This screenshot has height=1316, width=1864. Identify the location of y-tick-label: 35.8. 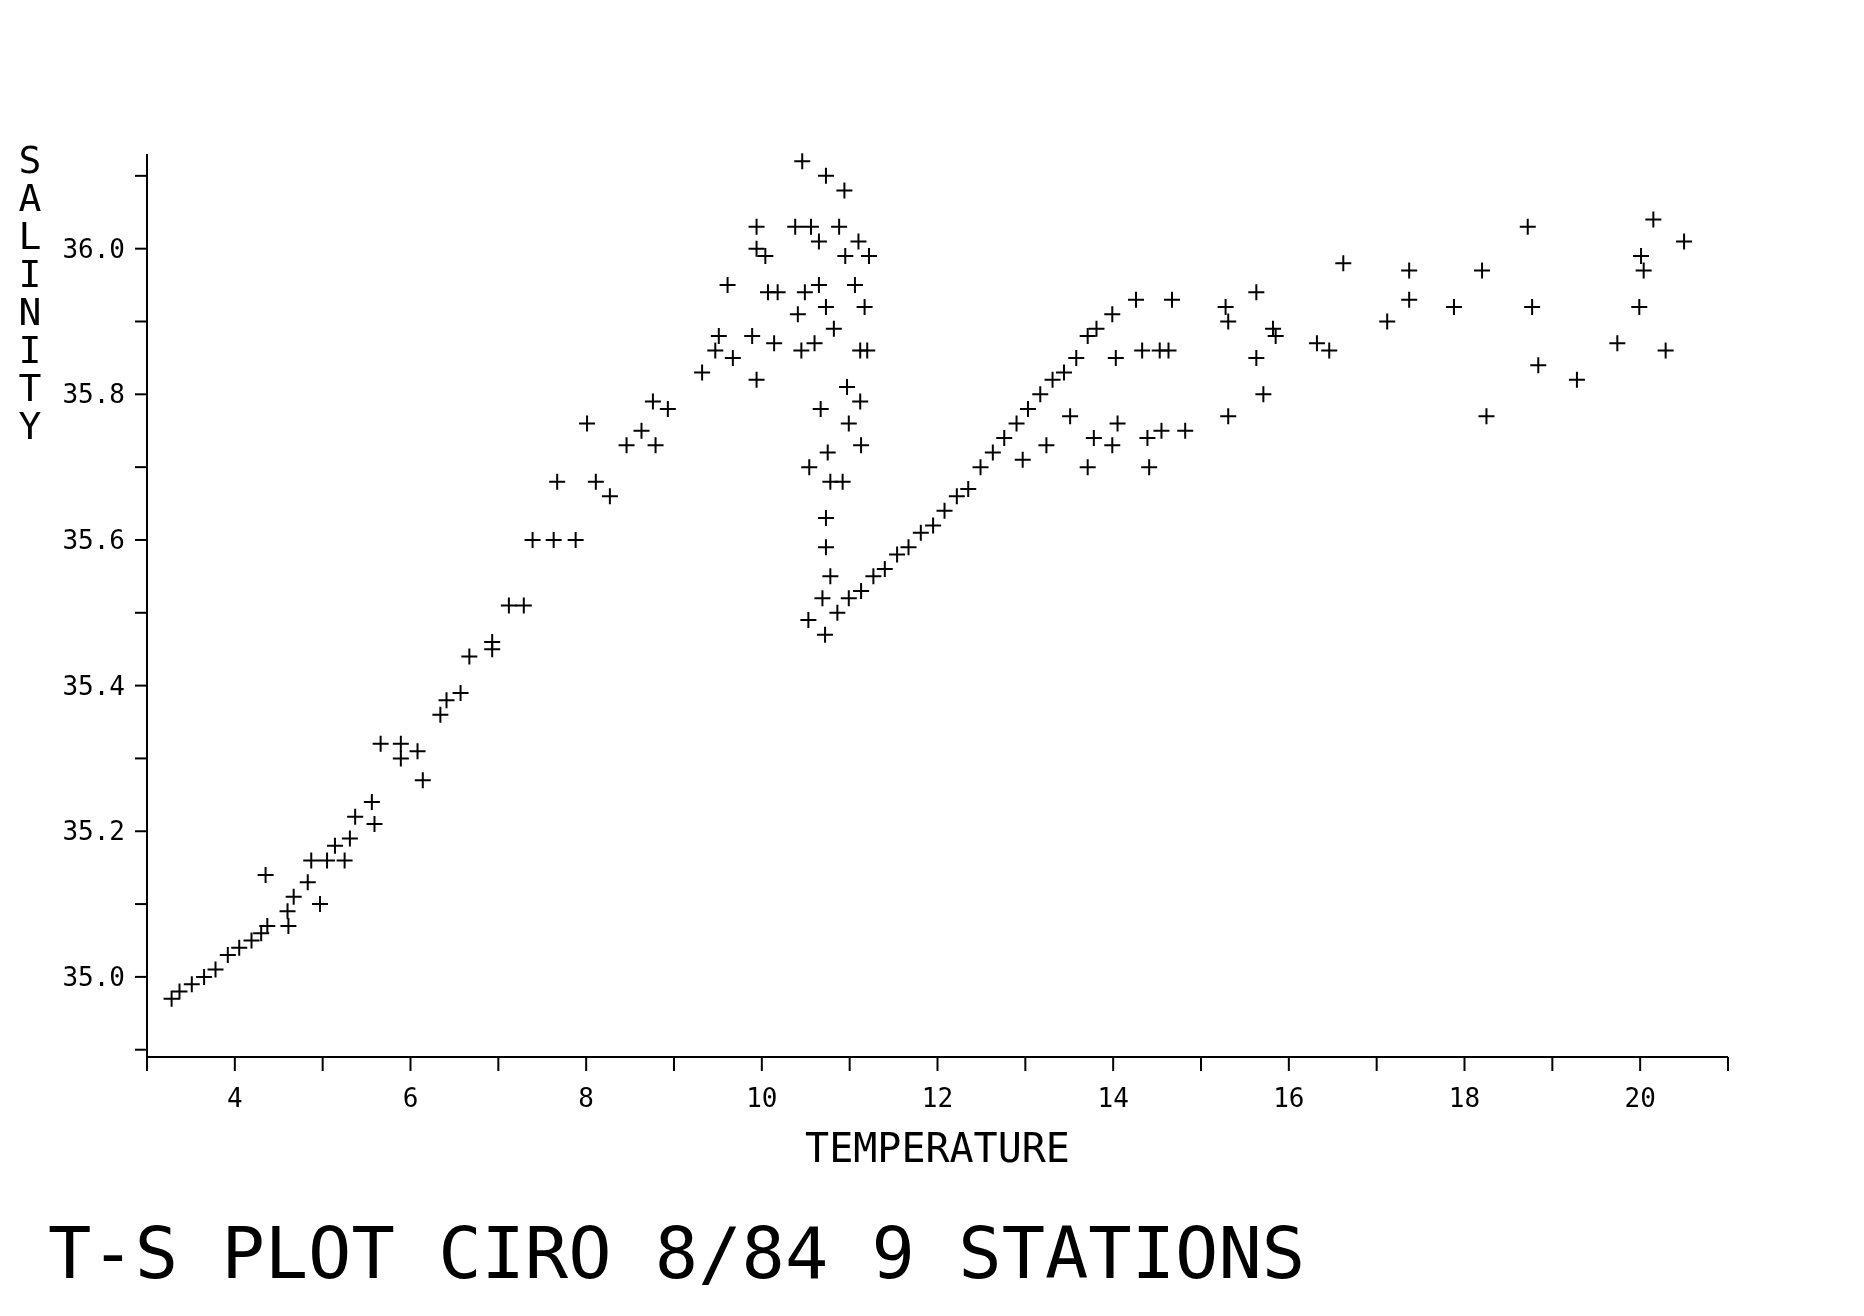
(93, 394).